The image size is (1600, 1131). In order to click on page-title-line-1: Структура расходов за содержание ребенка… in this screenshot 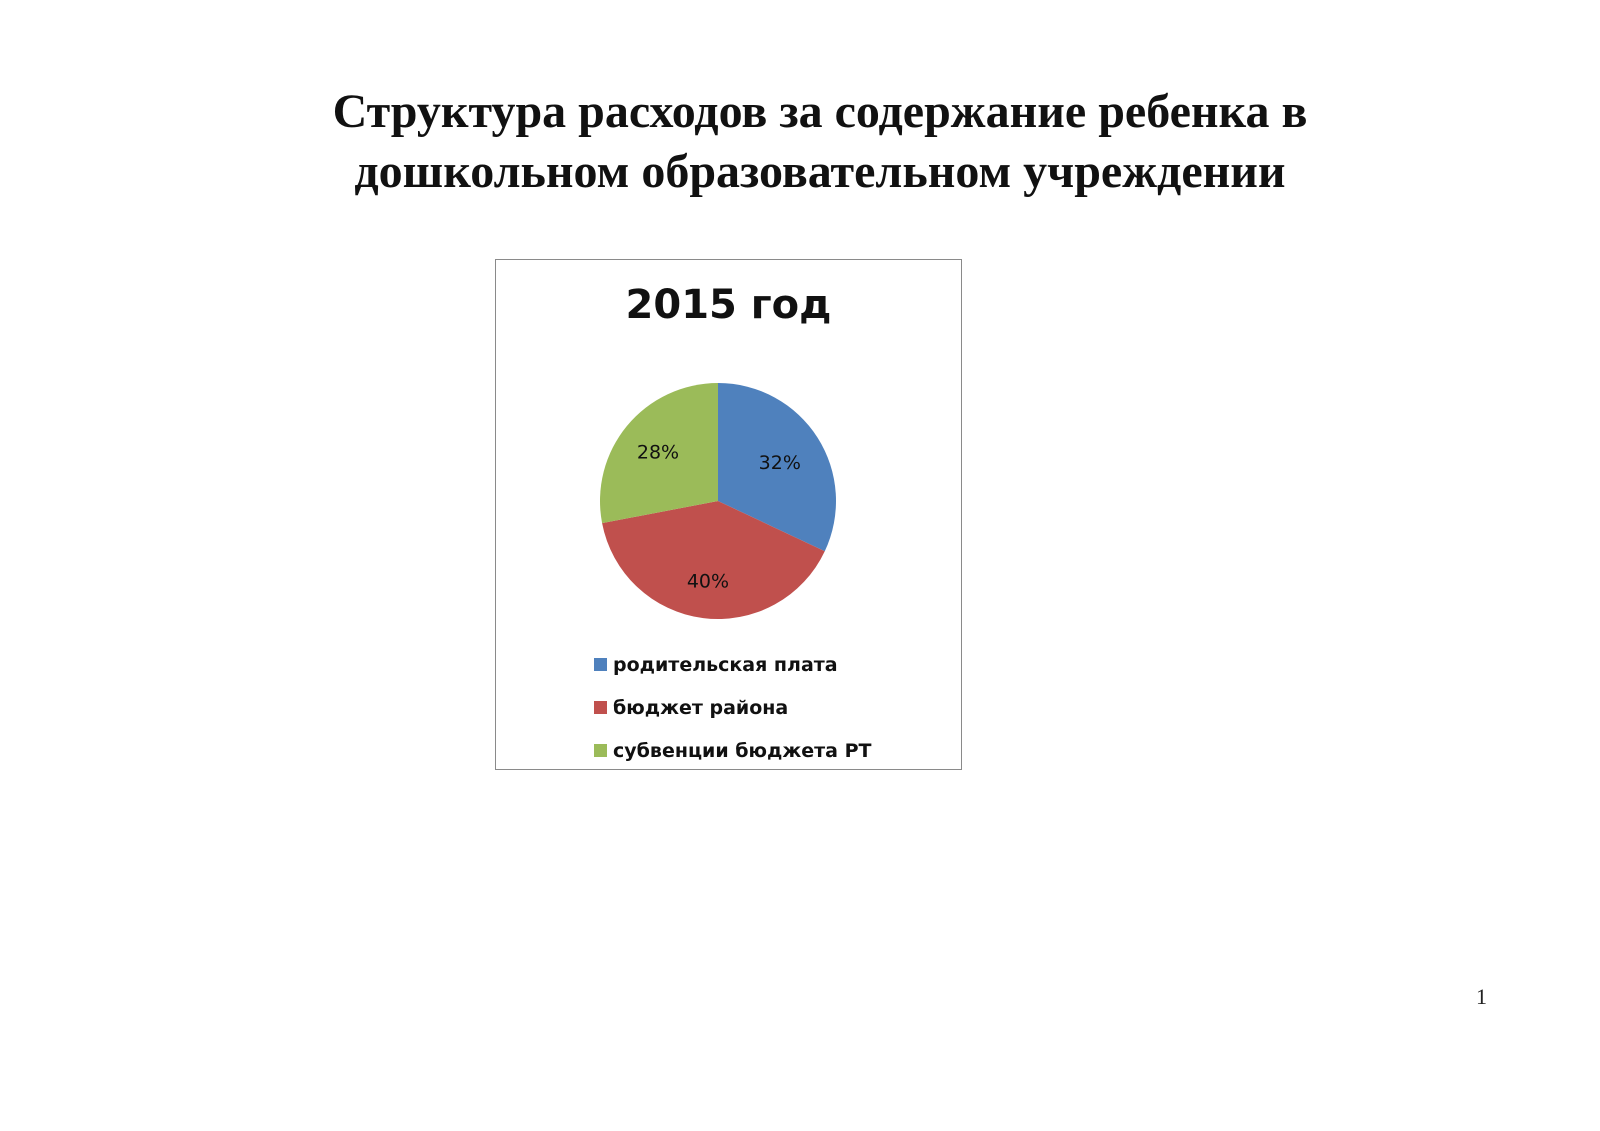, I will do `click(820, 111)`.